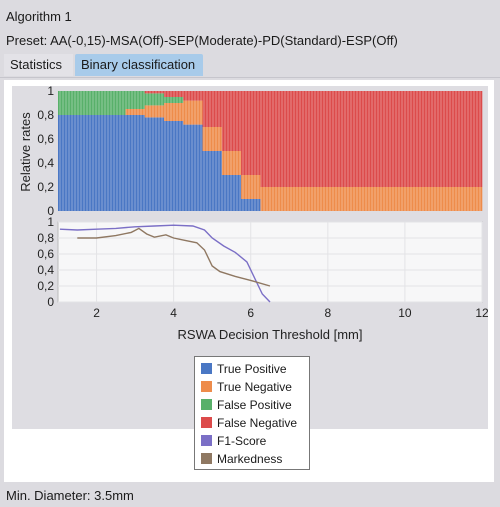 The image size is (500, 507). Describe the element at coordinates (45, 262) in the screenshot. I see `bottom-y-axis: 0 0,2 0,4 0,6 0,8 1` at that location.